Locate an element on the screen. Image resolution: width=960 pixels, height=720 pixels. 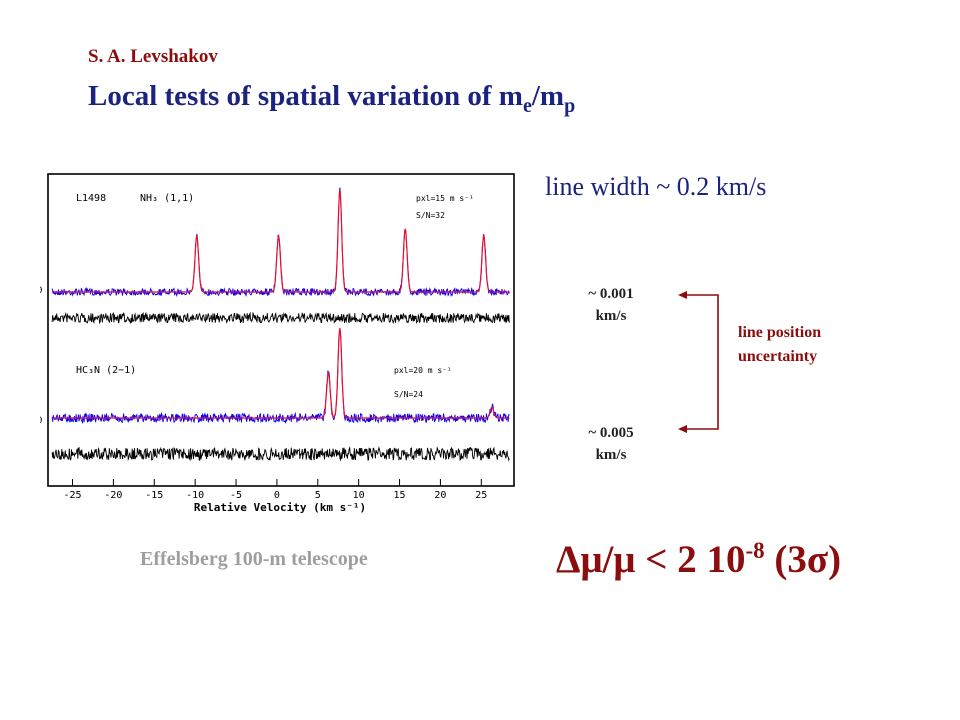
title-slash: /m is located at coordinates (548, 96).